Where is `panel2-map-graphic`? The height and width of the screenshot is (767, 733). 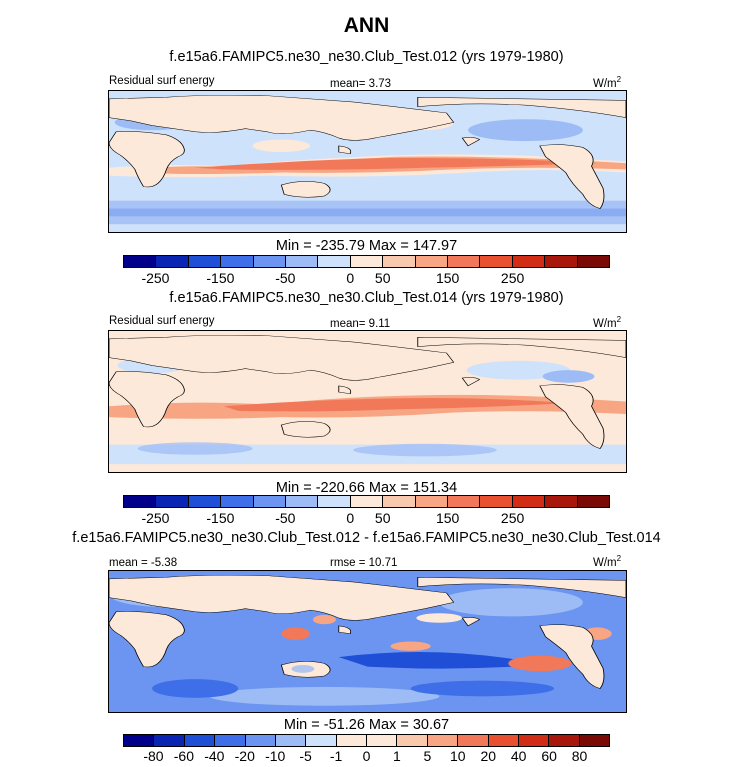
panel2-map-graphic is located at coordinates (367, 401).